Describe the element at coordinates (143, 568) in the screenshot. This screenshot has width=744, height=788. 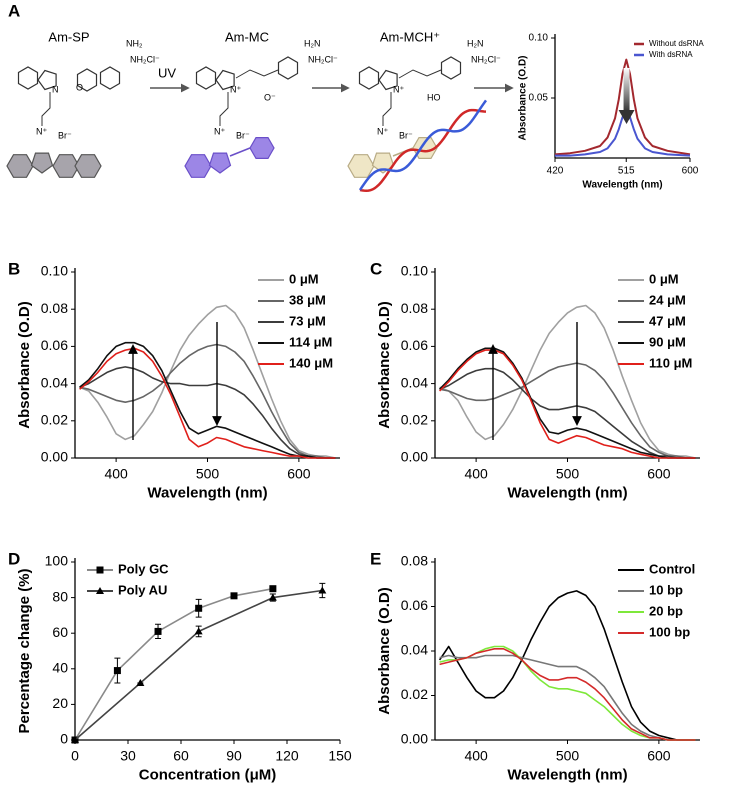
I see `legend-label: Poly GC` at that location.